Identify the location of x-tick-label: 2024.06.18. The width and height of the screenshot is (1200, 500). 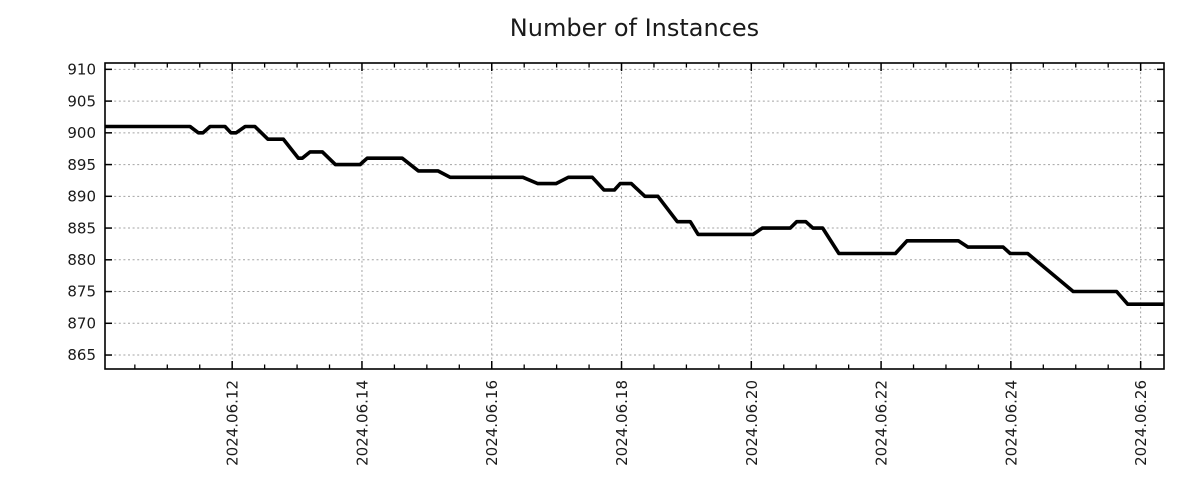
(622, 423).